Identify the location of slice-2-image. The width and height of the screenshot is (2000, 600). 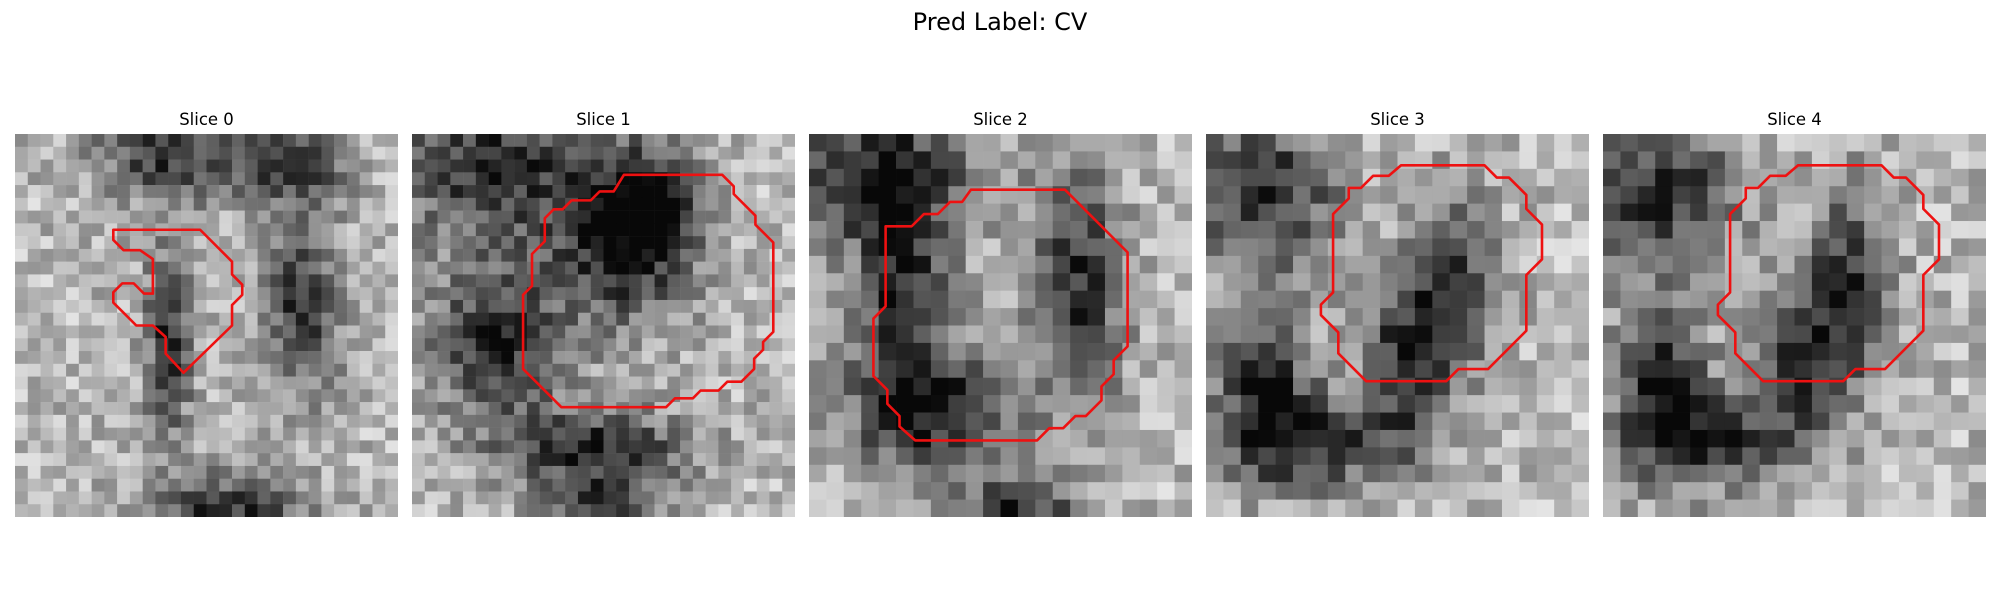
(1000, 325).